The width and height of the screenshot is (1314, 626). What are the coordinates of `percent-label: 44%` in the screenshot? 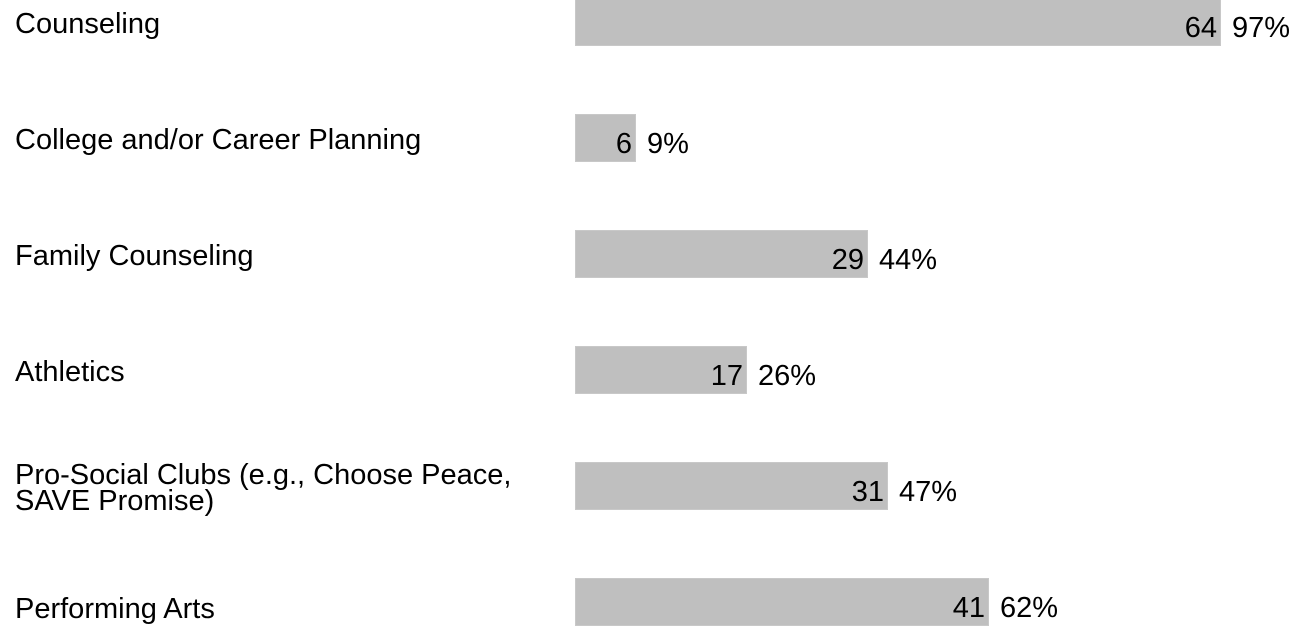 It's located at (908, 260).